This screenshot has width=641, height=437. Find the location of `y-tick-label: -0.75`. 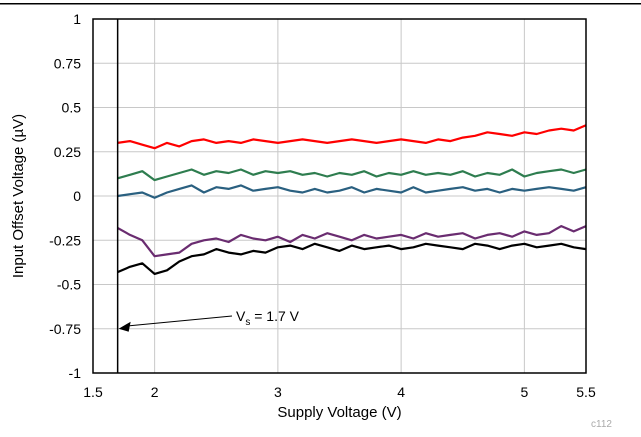

y-tick-label: -0.75 is located at coordinates (65, 329).